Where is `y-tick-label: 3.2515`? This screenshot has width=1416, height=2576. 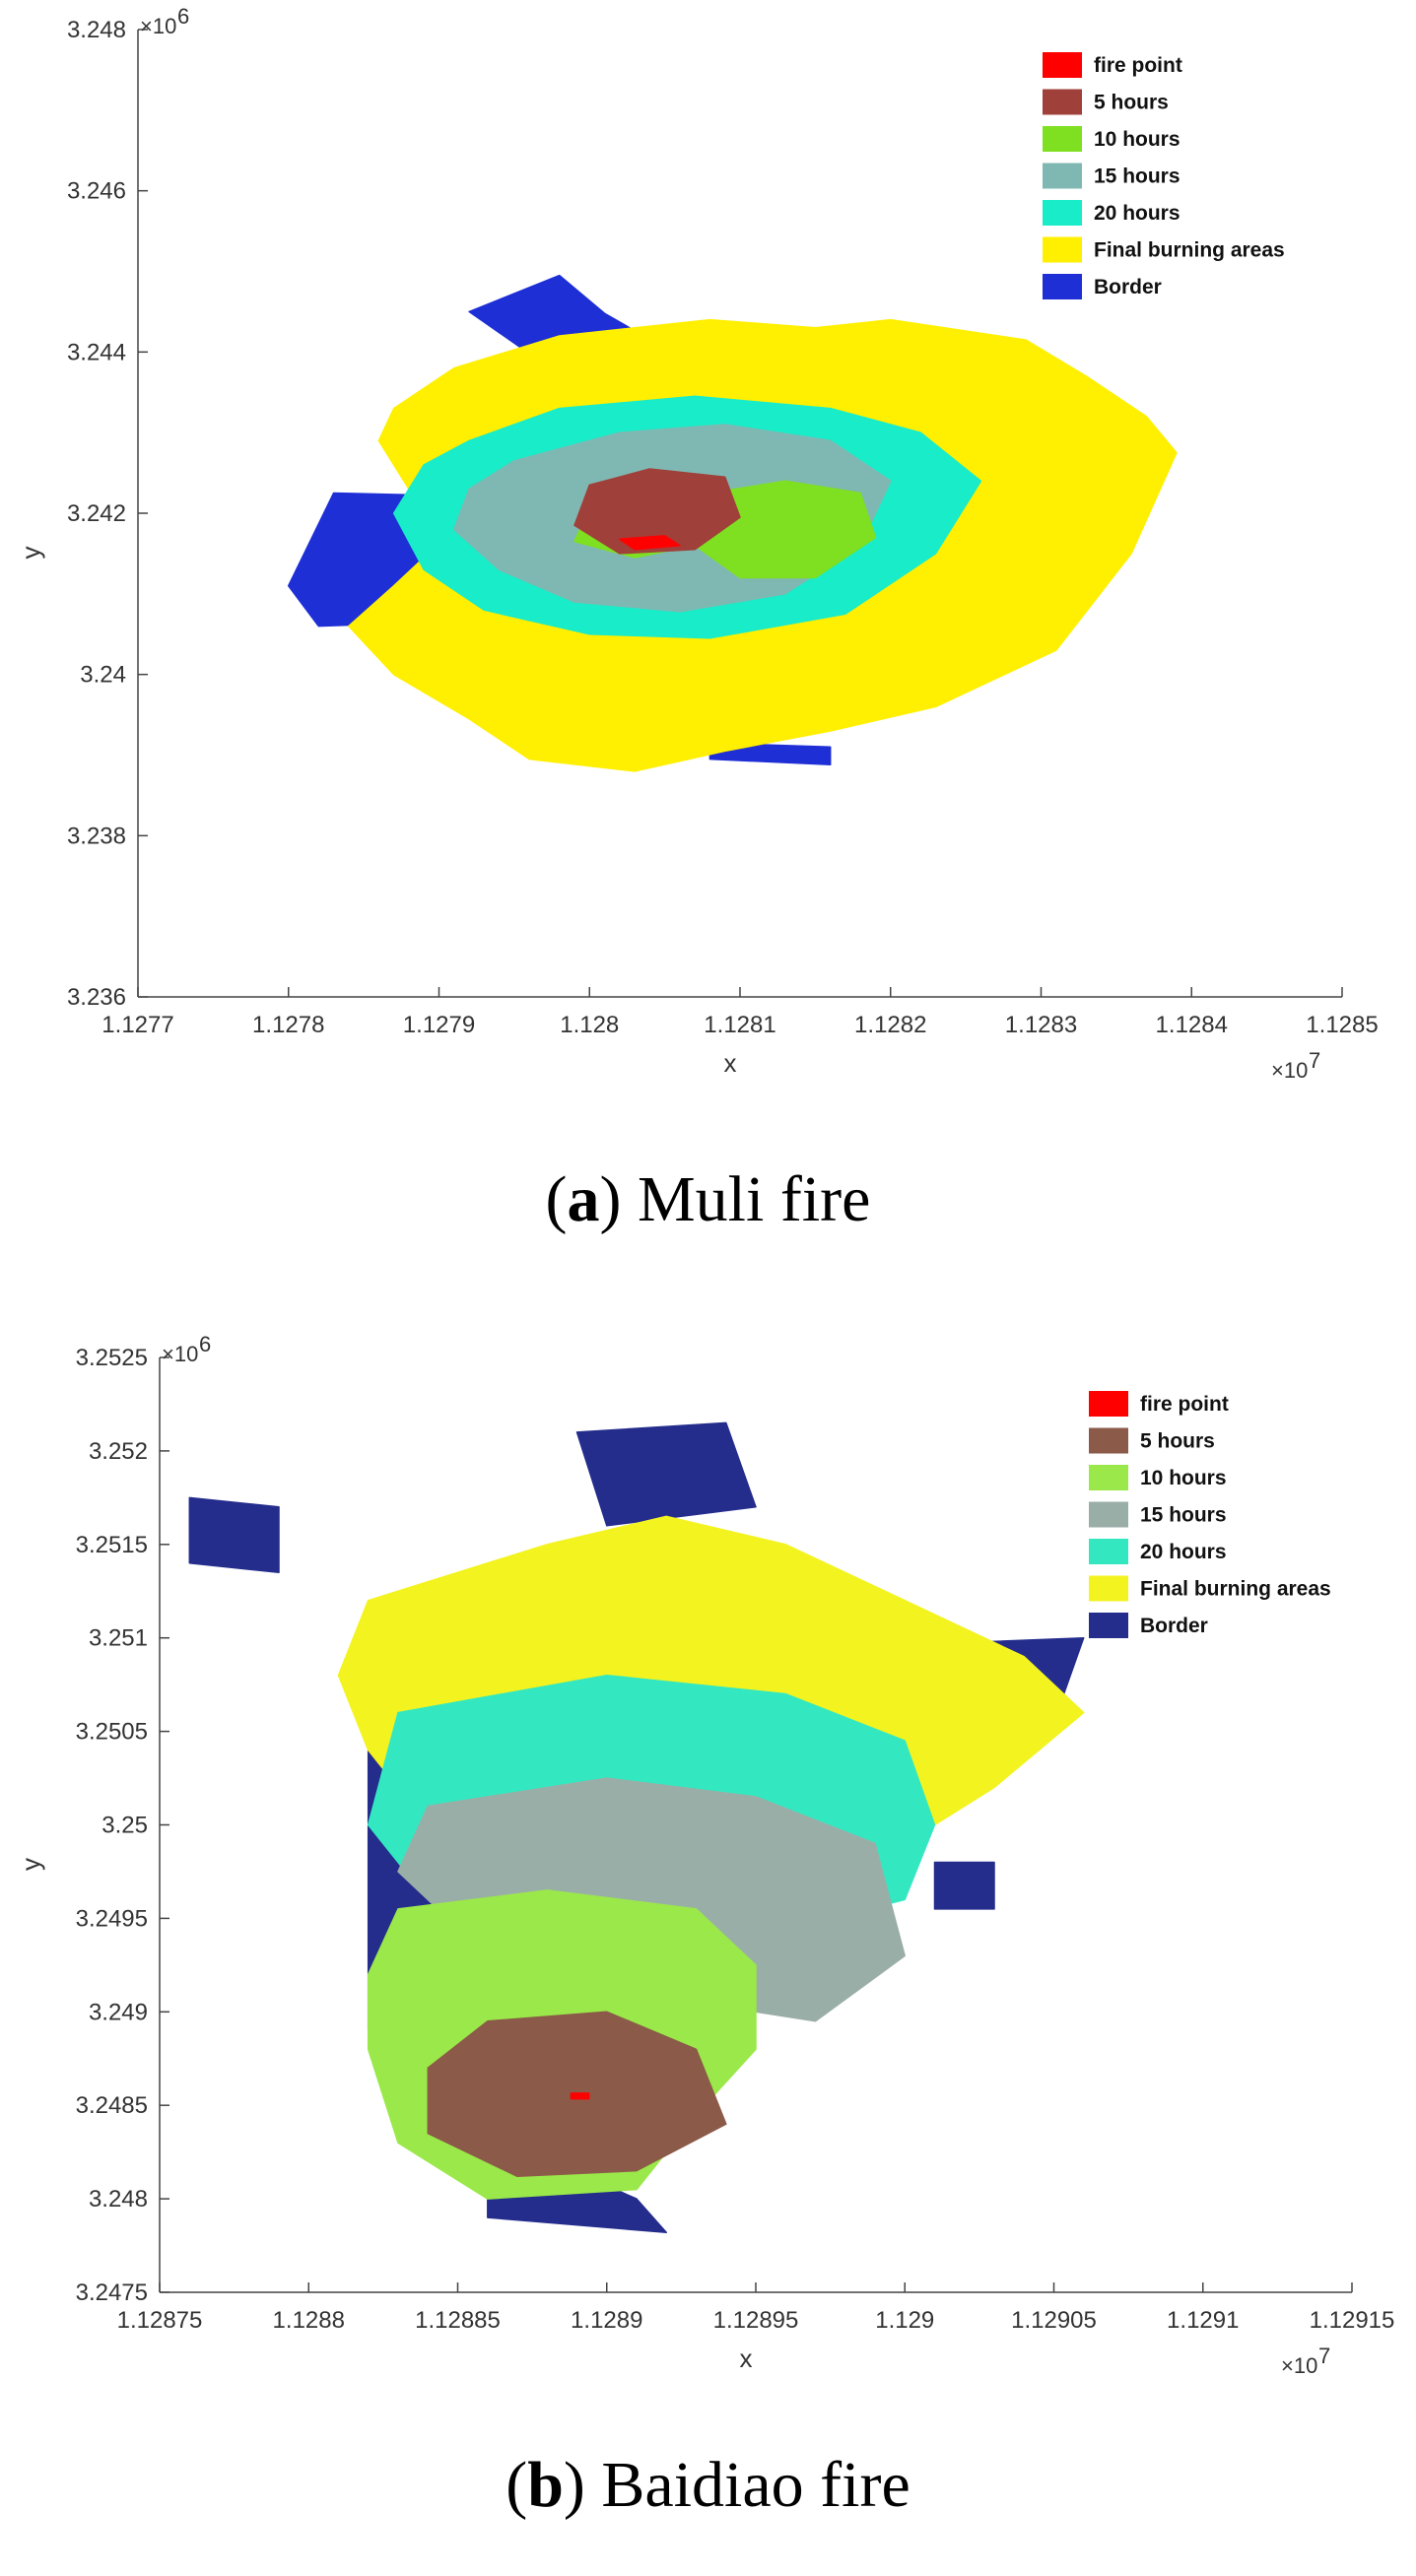 y-tick-label: 3.2515 is located at coordinates (112, 1545).